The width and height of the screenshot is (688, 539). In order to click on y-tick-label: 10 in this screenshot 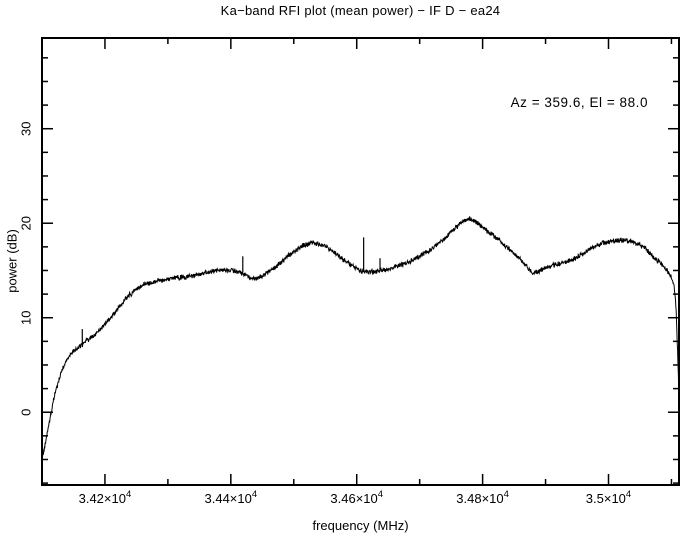, I will do `click(26, 317)`.